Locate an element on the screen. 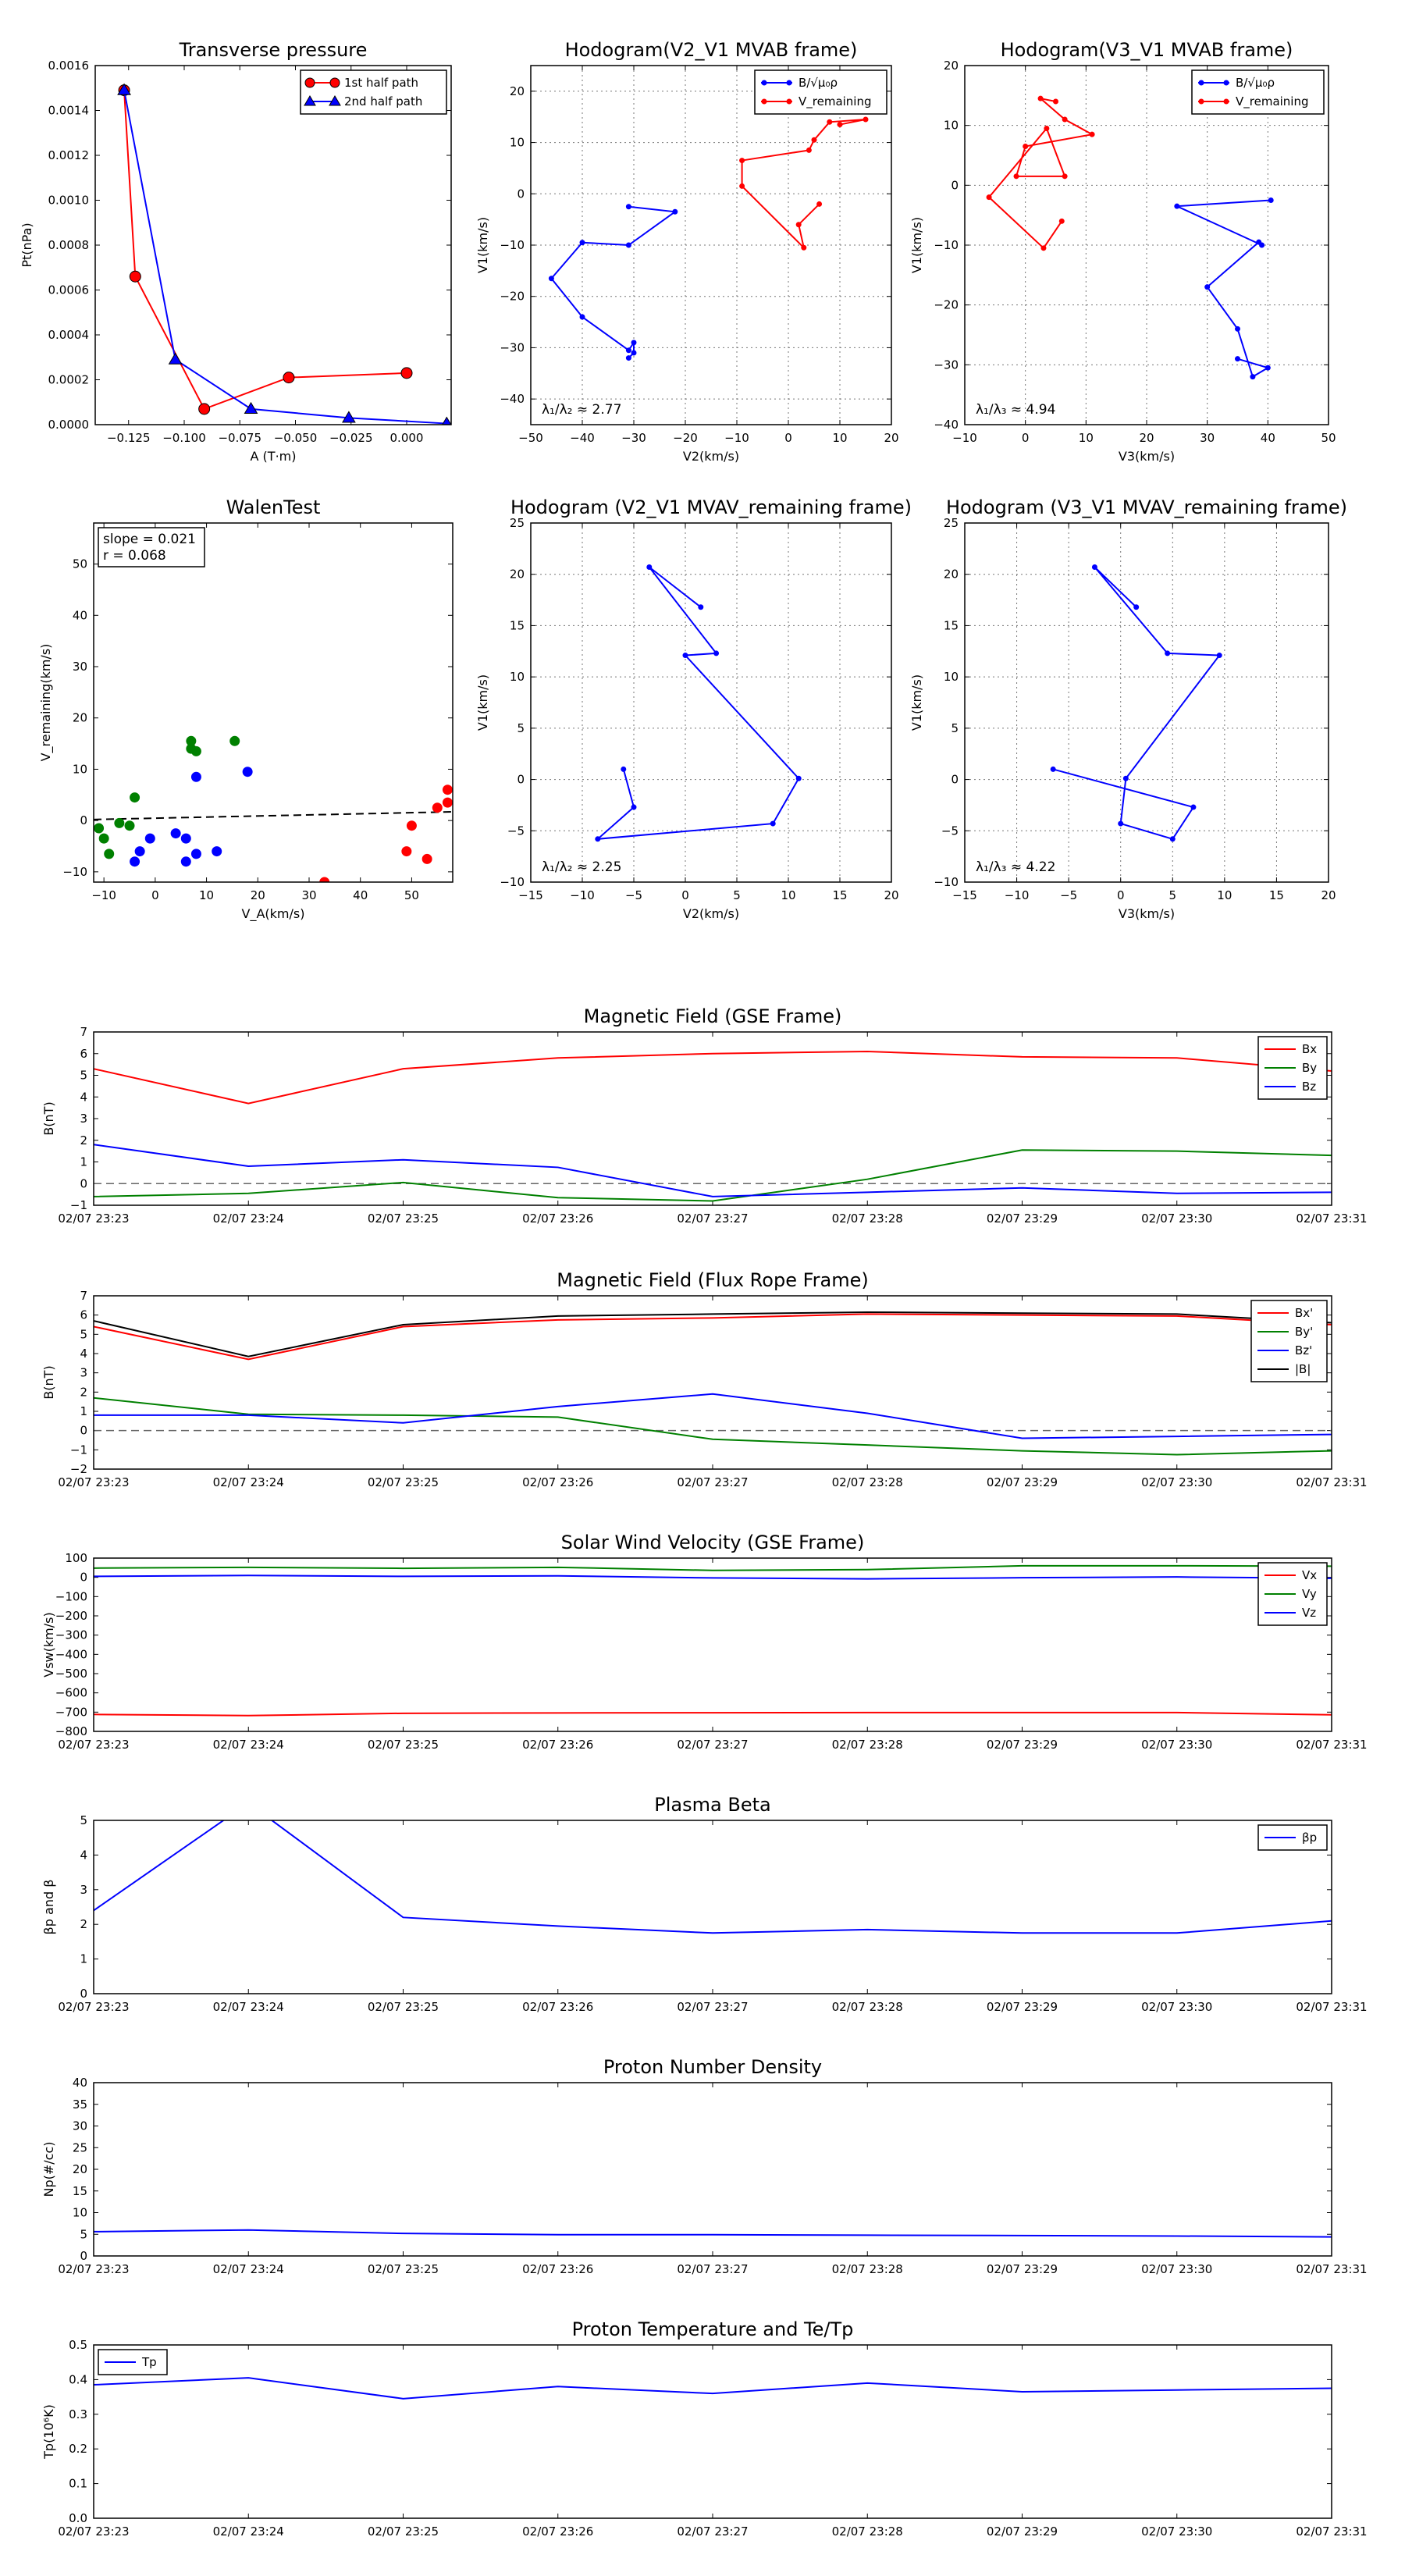 Image resolution: width=1405 pixels, height=2576 pixels. y-tick-label: 1 is located at coordinates (84, 1162).